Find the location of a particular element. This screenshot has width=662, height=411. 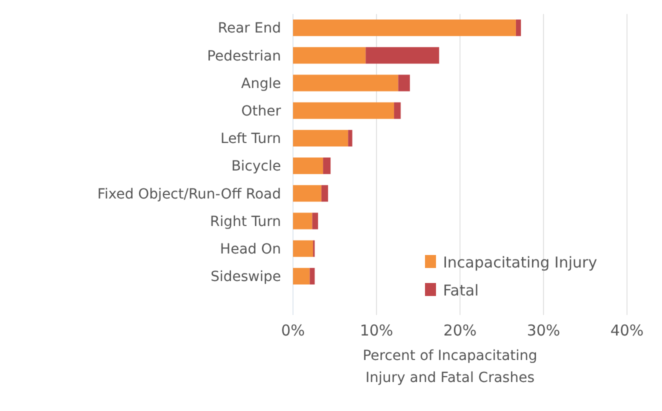

x-tick-label: 30% is located at coordinates (543, 331).